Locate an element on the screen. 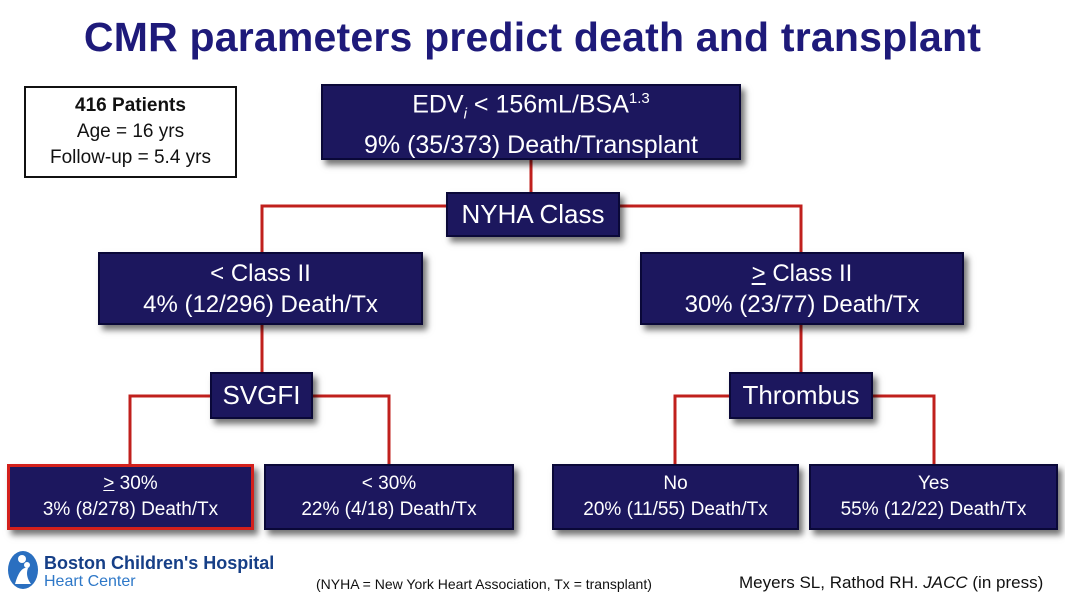  split-nyha-class: NYHA Class is located at coordinates (533, 214).